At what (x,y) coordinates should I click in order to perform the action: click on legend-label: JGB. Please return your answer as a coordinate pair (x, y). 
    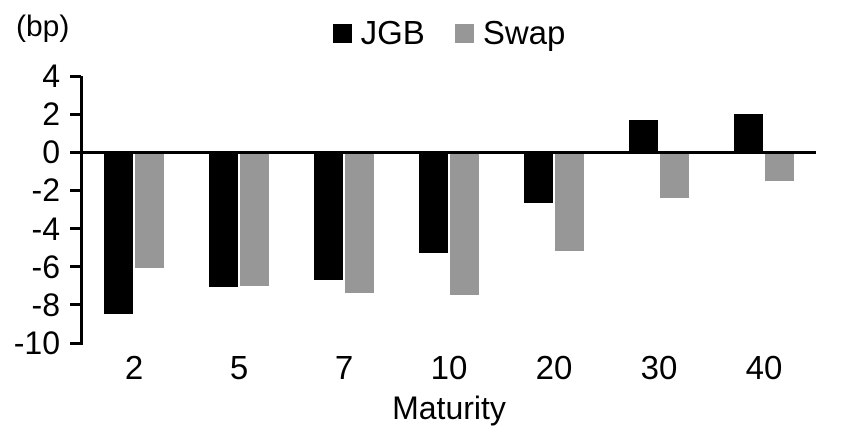
    Looking at the image, I should click on (392, 32).